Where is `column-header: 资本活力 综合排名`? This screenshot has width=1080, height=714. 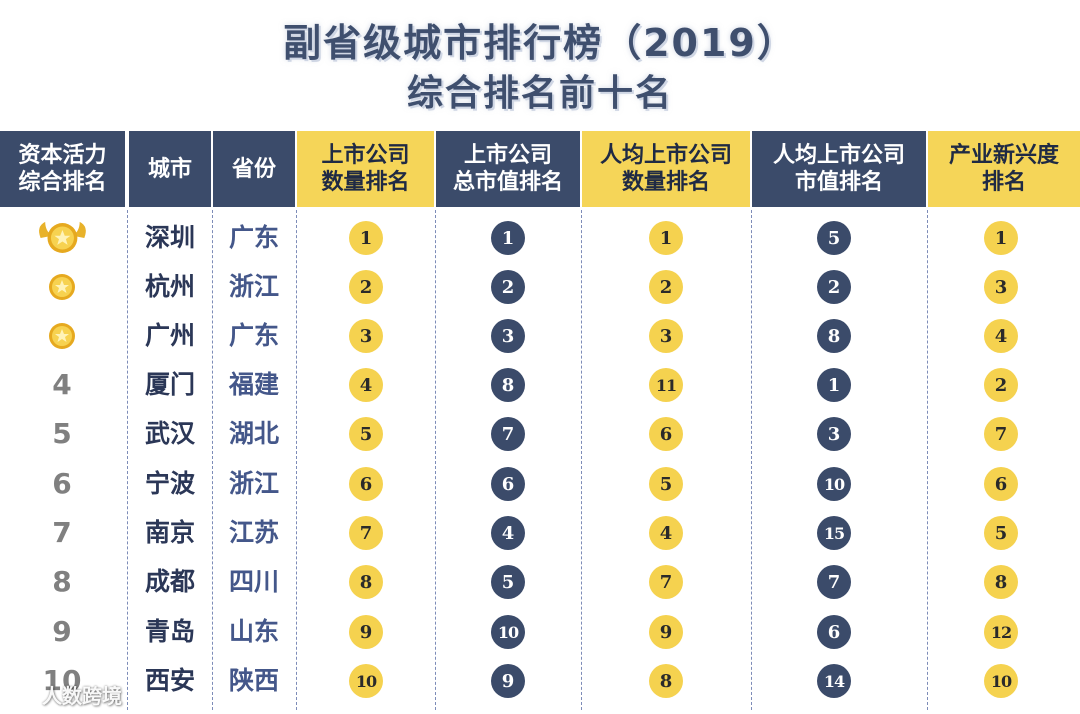 column-header: 资本活力 综合排名 is located at coordinates (62, 169).